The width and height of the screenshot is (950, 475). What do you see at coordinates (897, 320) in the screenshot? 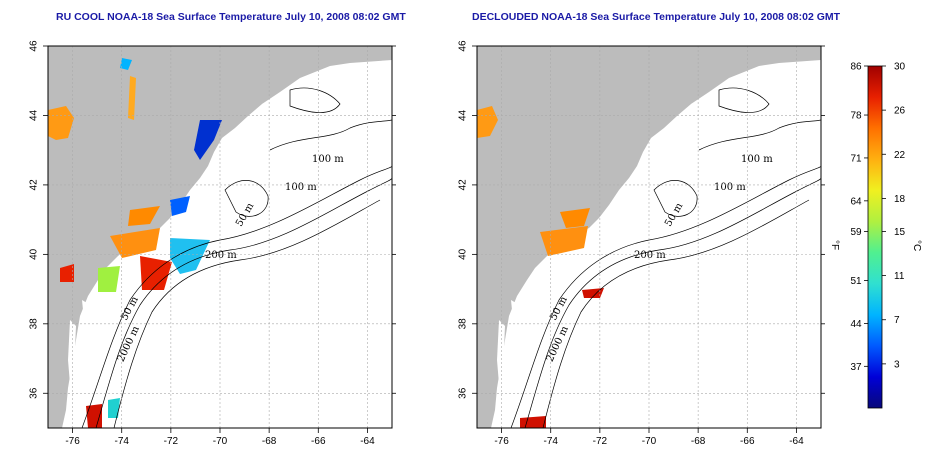
I see `colorbar-celsius-label: 7` at bounding box center [897, 320].